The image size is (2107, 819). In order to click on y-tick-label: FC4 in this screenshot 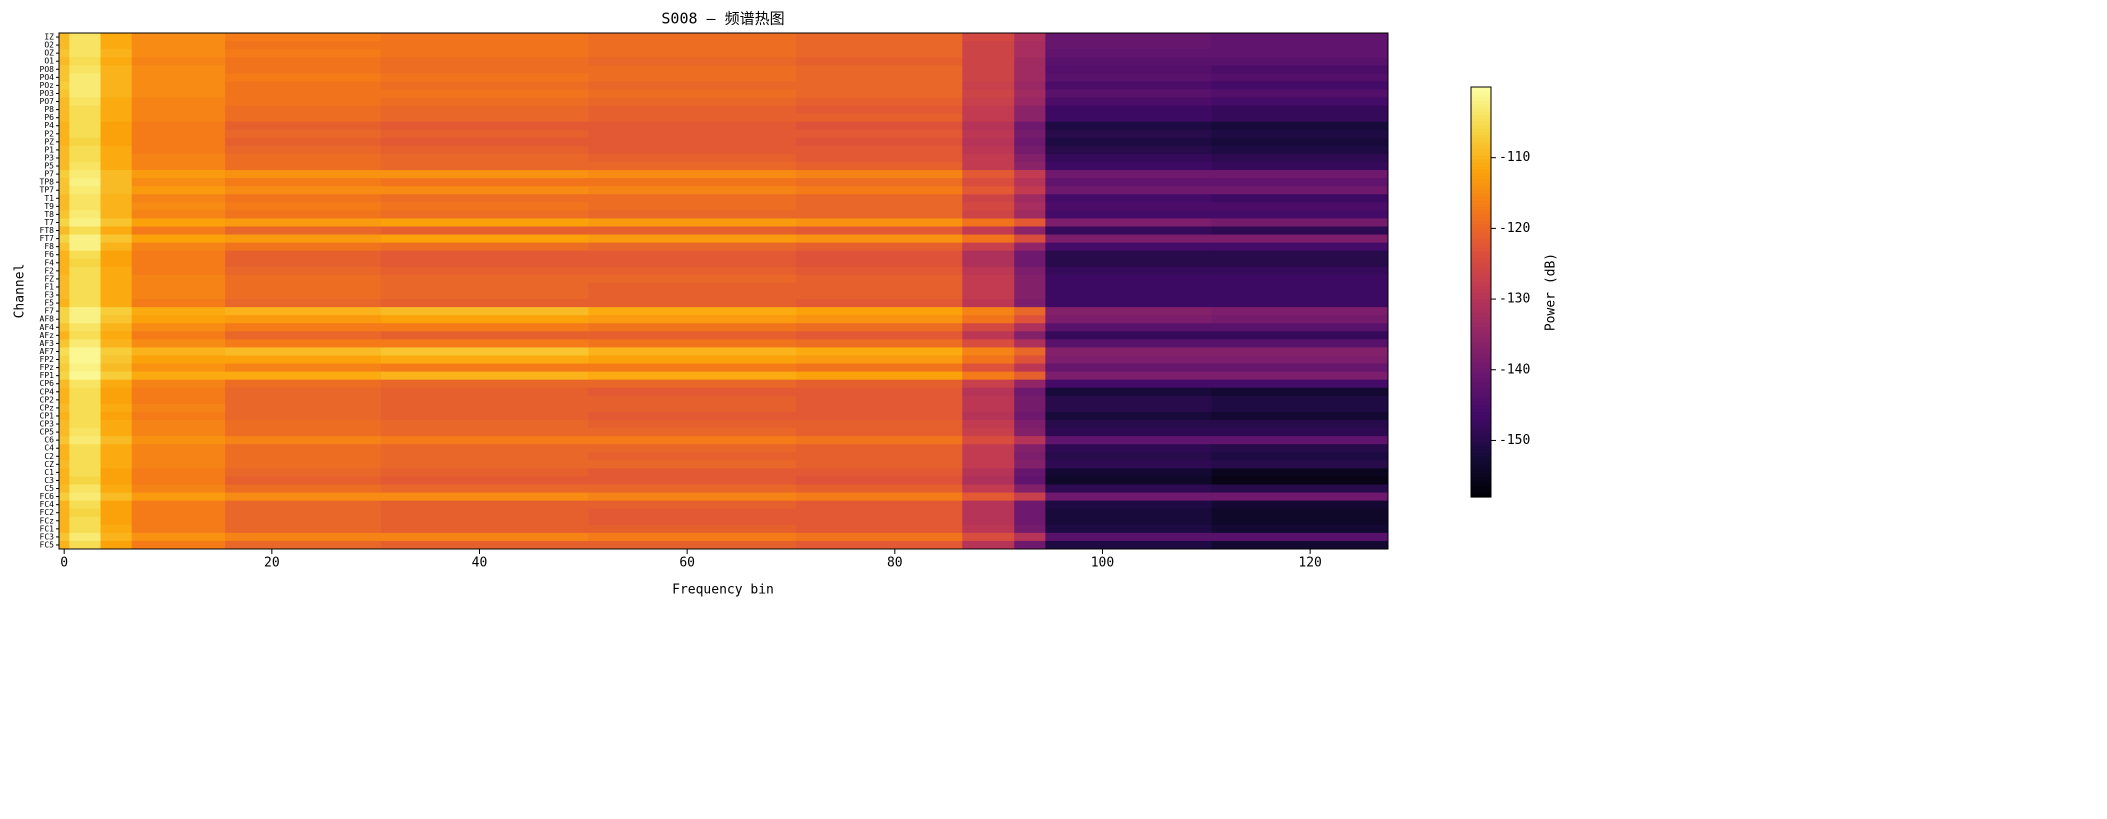, I will do `click(47, 504)`.